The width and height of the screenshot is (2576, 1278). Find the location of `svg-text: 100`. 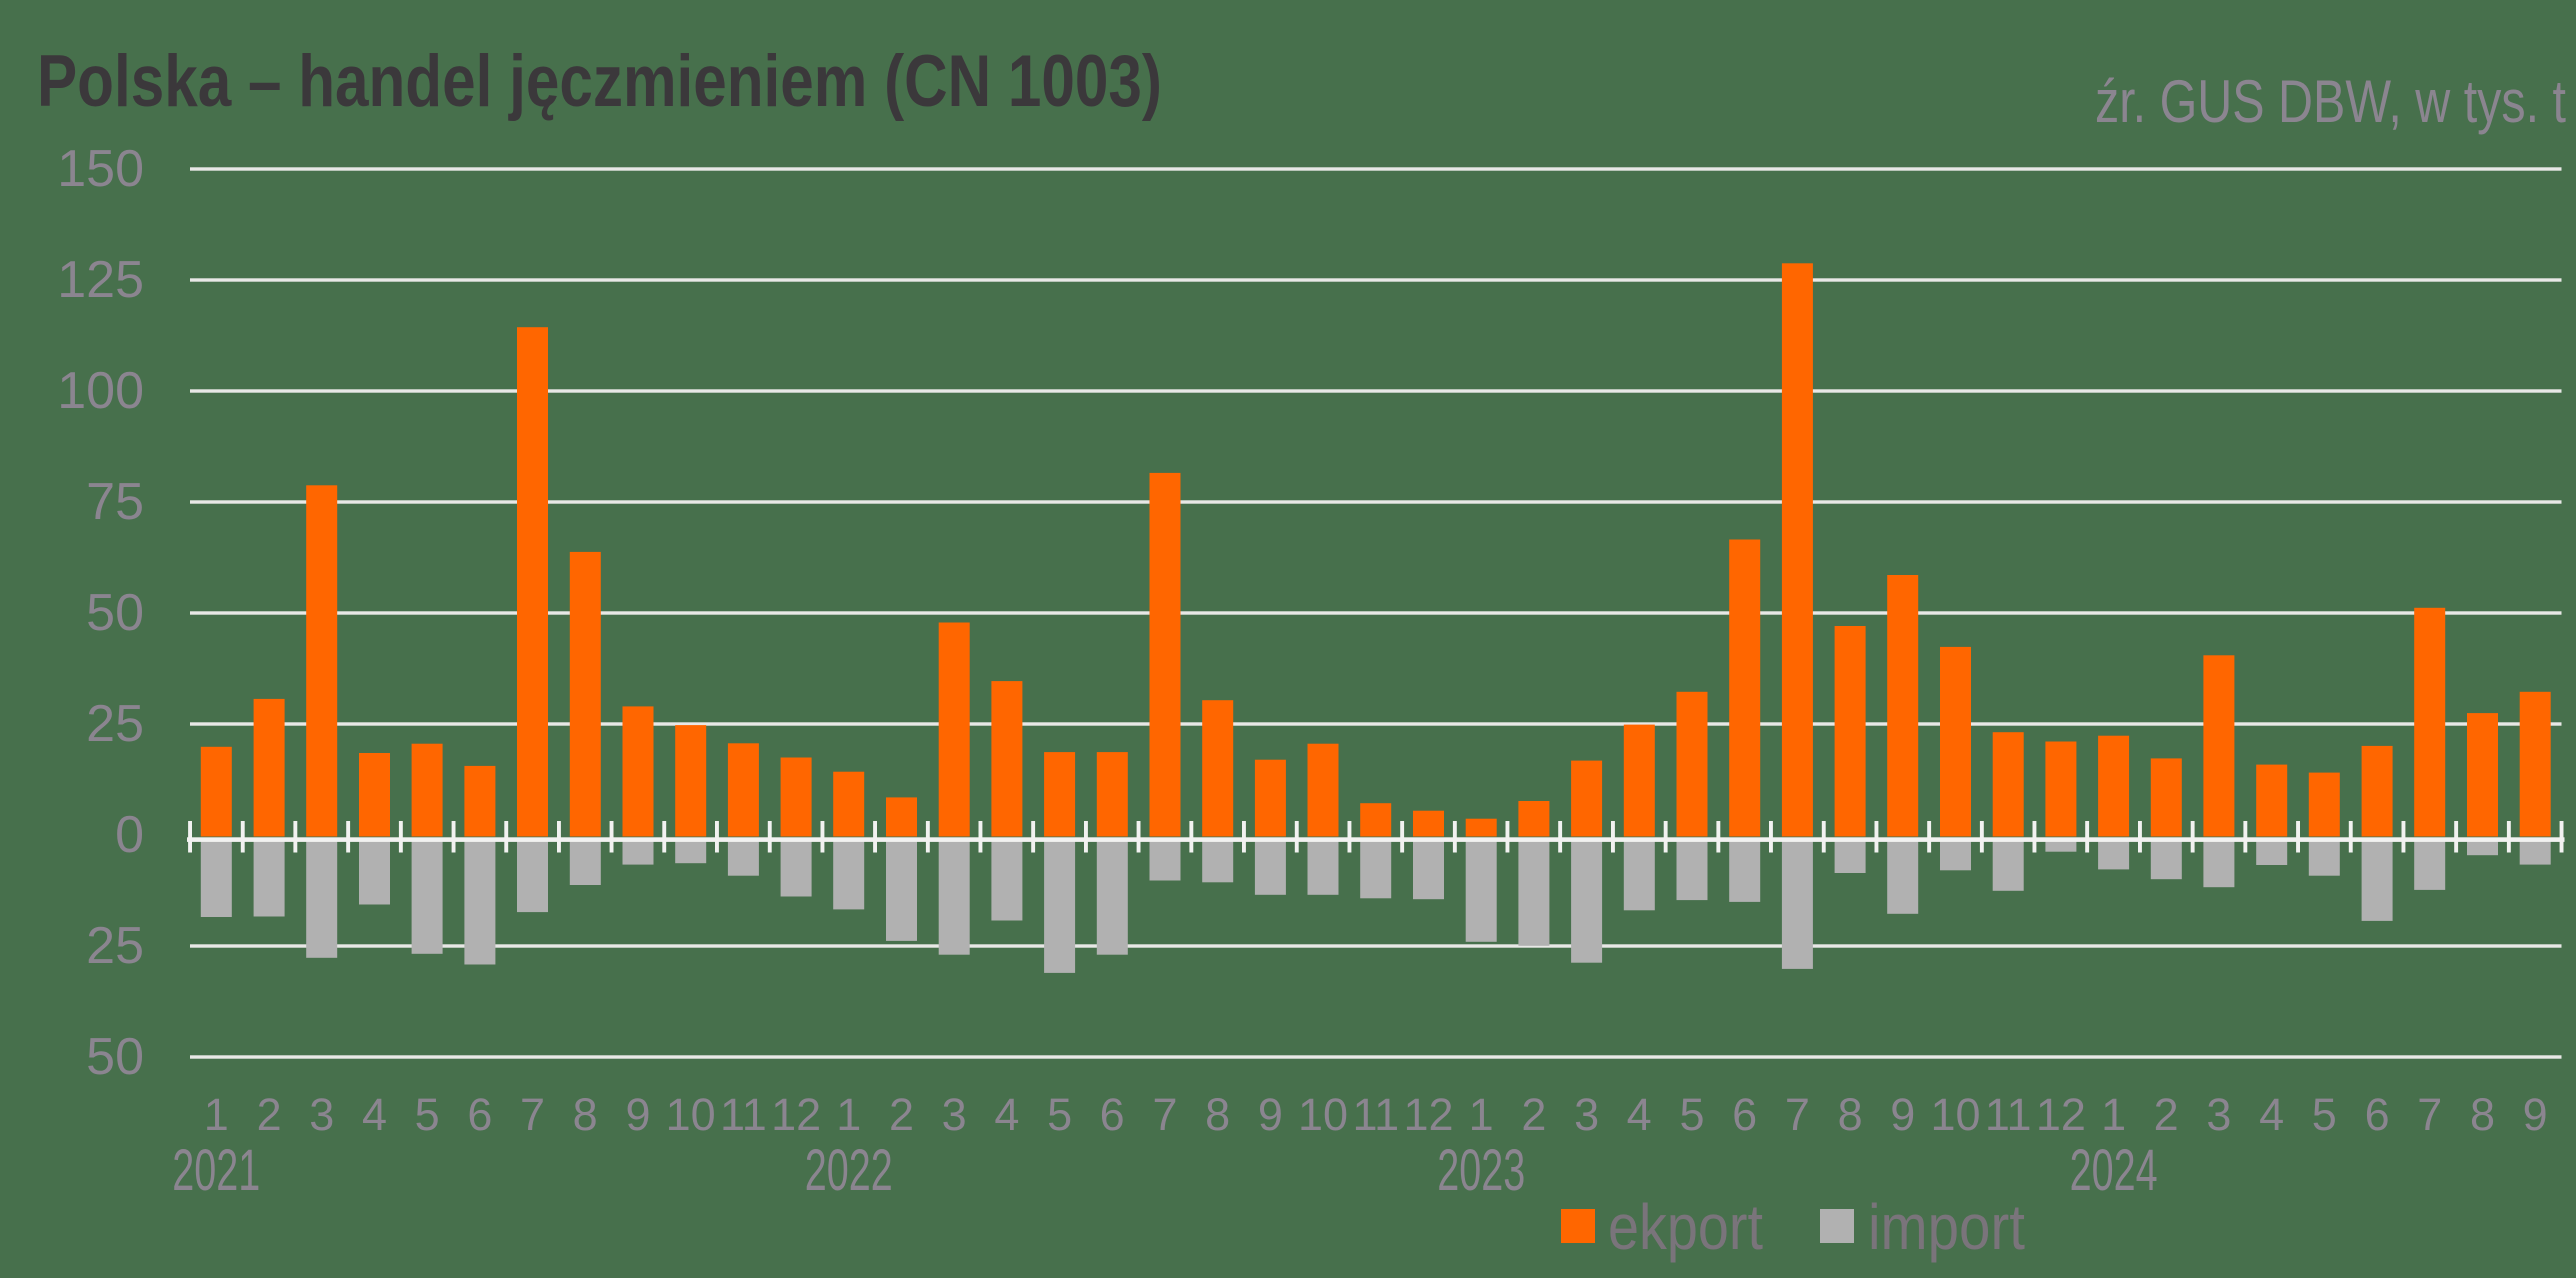

svg-text: 100 is located at coordinates (100, 391).